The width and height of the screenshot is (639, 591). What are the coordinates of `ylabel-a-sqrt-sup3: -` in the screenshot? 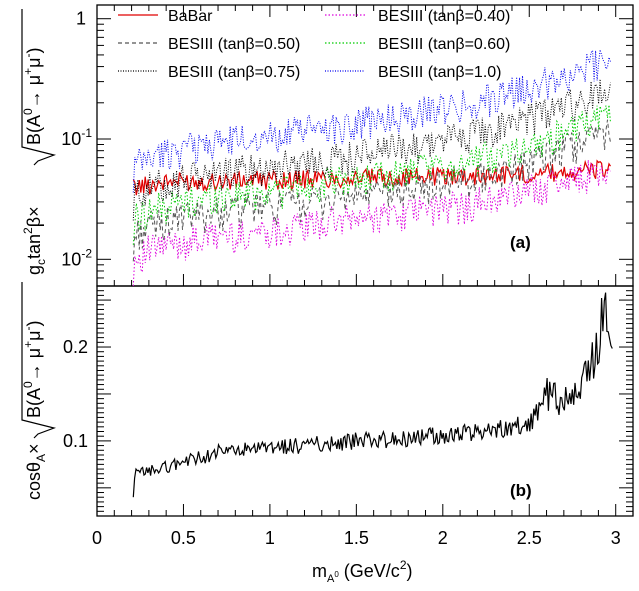 It's located at (28, 56).